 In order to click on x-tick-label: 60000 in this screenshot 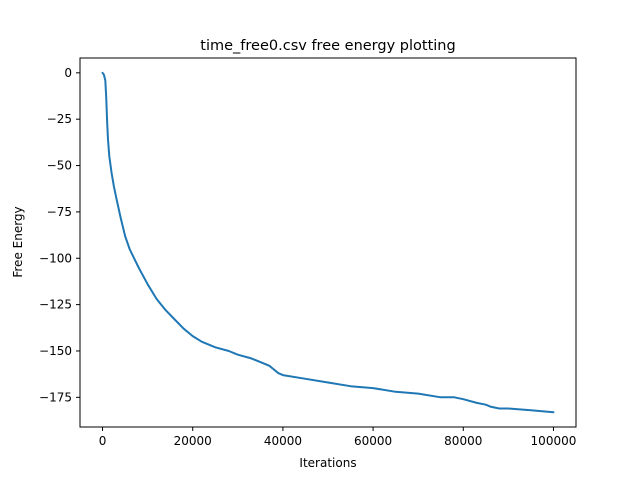, I will do `click(373, 441)`.